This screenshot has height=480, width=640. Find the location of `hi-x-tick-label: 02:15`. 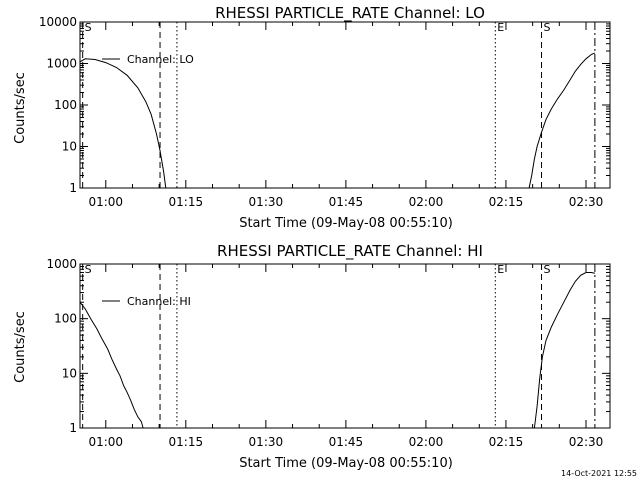

hi-x-tick-label: 02:15 is located at coordinates (506, 442).